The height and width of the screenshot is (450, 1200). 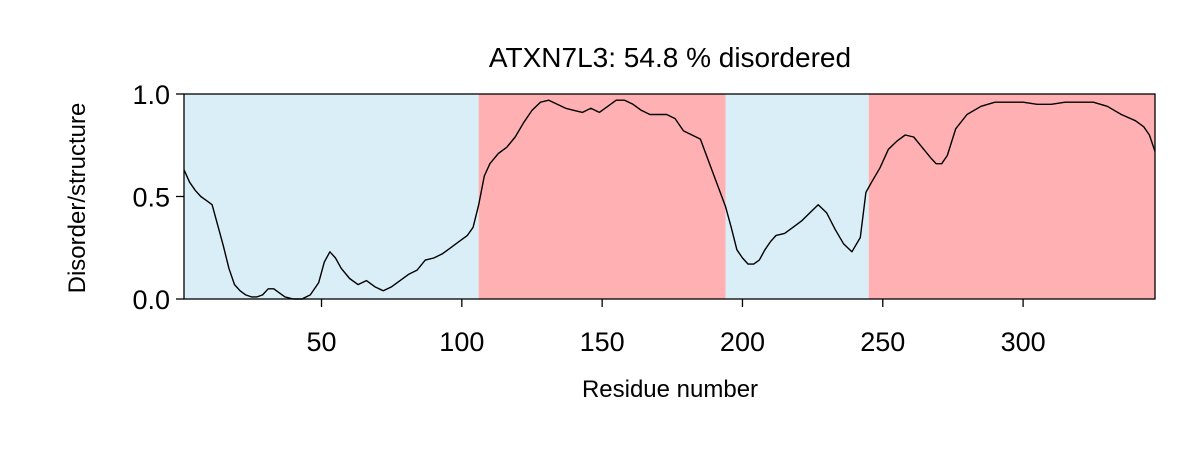 What do you see at coordinates (77, 198) in the screenshot?
I see `y-axis-label: Disorder/structure` at bounding box center [77, 198].